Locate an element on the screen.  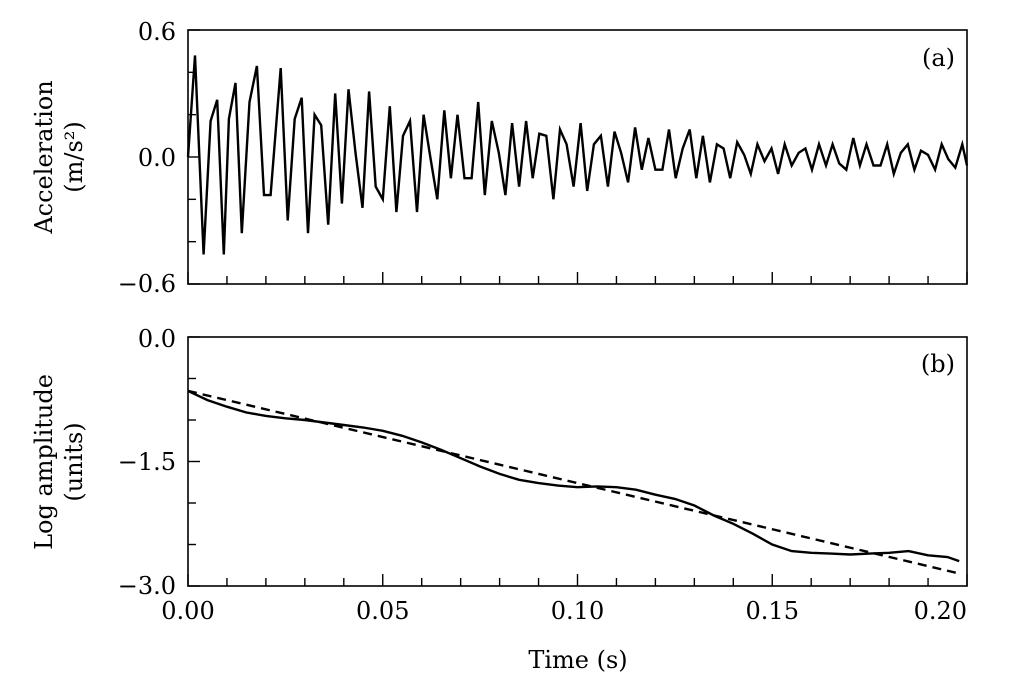
x-tick-label: 0.20 is located at coordinates (940, 611).